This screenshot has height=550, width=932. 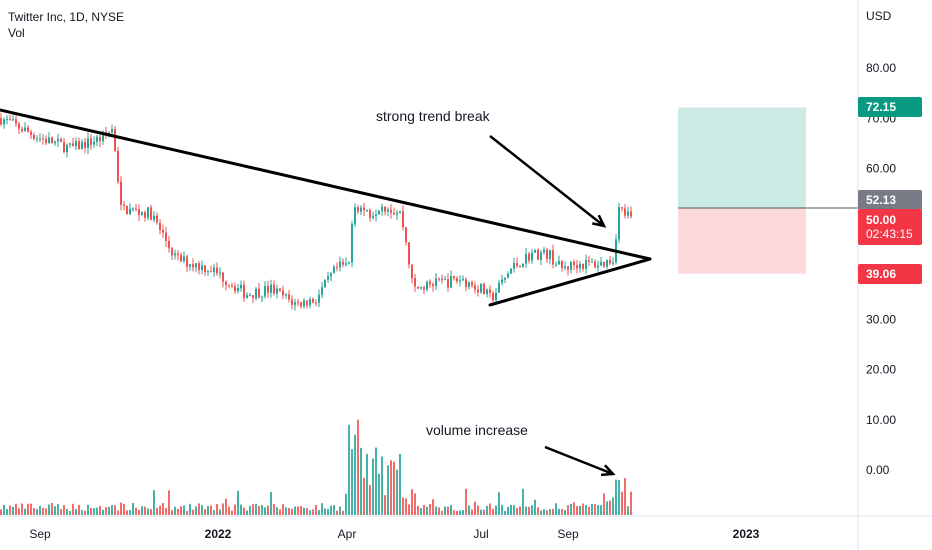 I want to click on x-tick-label: Sep, so click(x=568, y=534).